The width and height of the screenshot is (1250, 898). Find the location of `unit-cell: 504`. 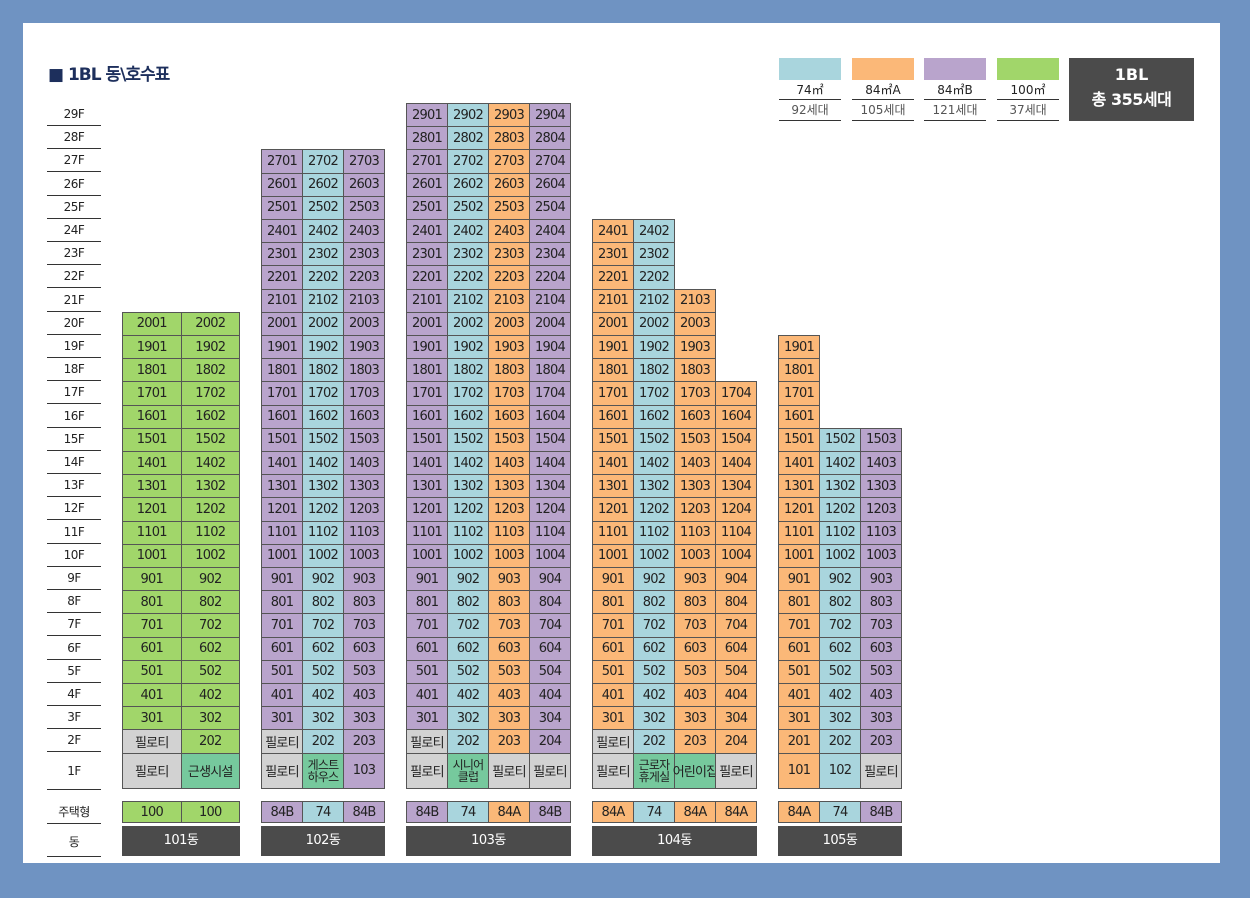

unit-cell: 504 is located at coordinates (736, 671).